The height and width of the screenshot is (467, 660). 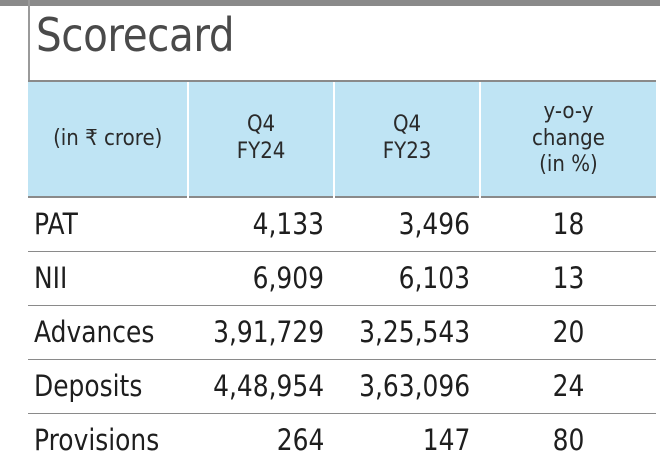 I want to click on column-header-q4fy24: Q4 FY24, so click(x=260, y=138).